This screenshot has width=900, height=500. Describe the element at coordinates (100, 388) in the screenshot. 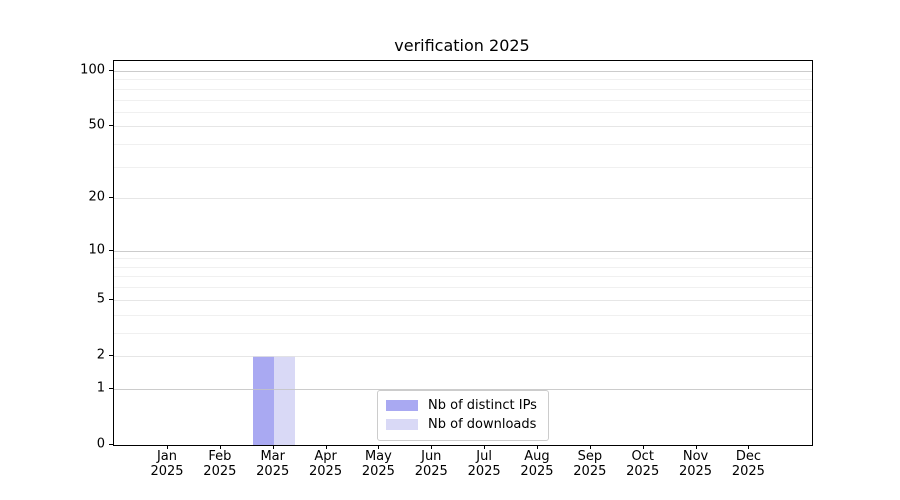

I see `y-tick-label: 1` at that location.